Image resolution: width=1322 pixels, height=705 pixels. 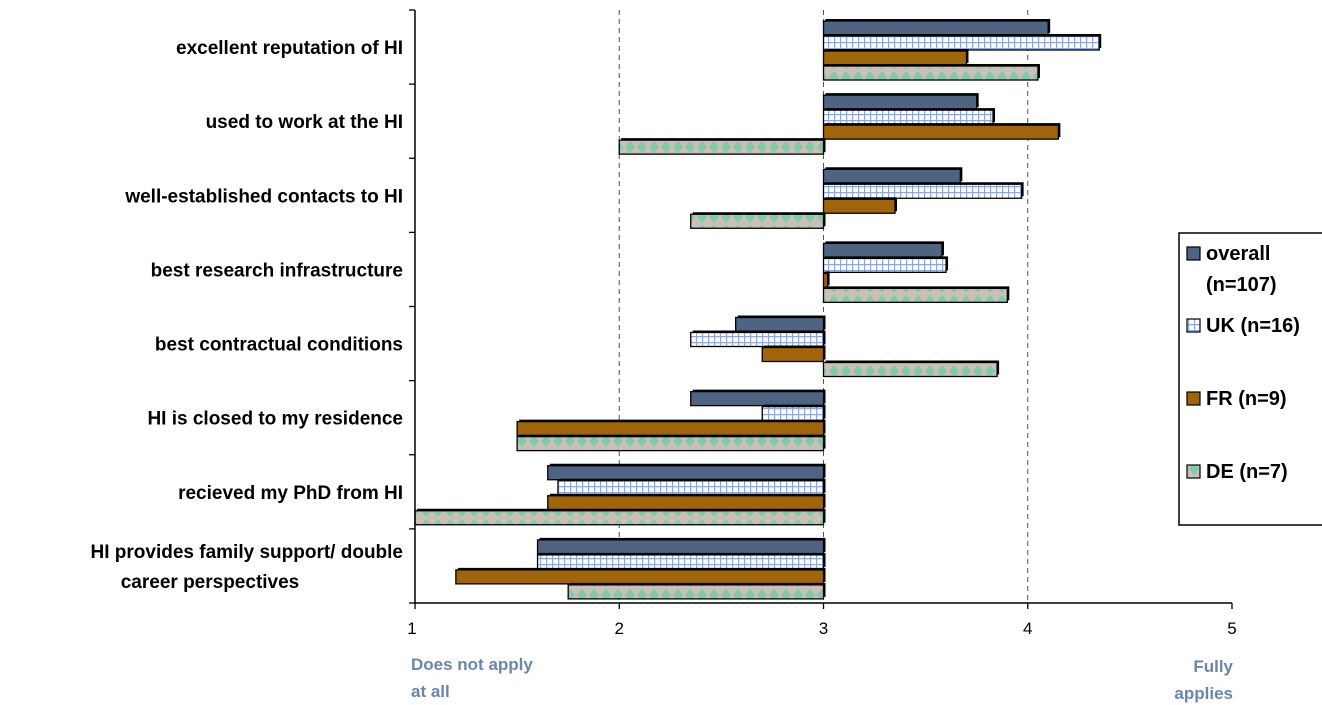 What do you see at coordinates (247, 552) in the screenshot?
I see `category-label-8: HI provides family support/ double` at bounding box center [247, 552].